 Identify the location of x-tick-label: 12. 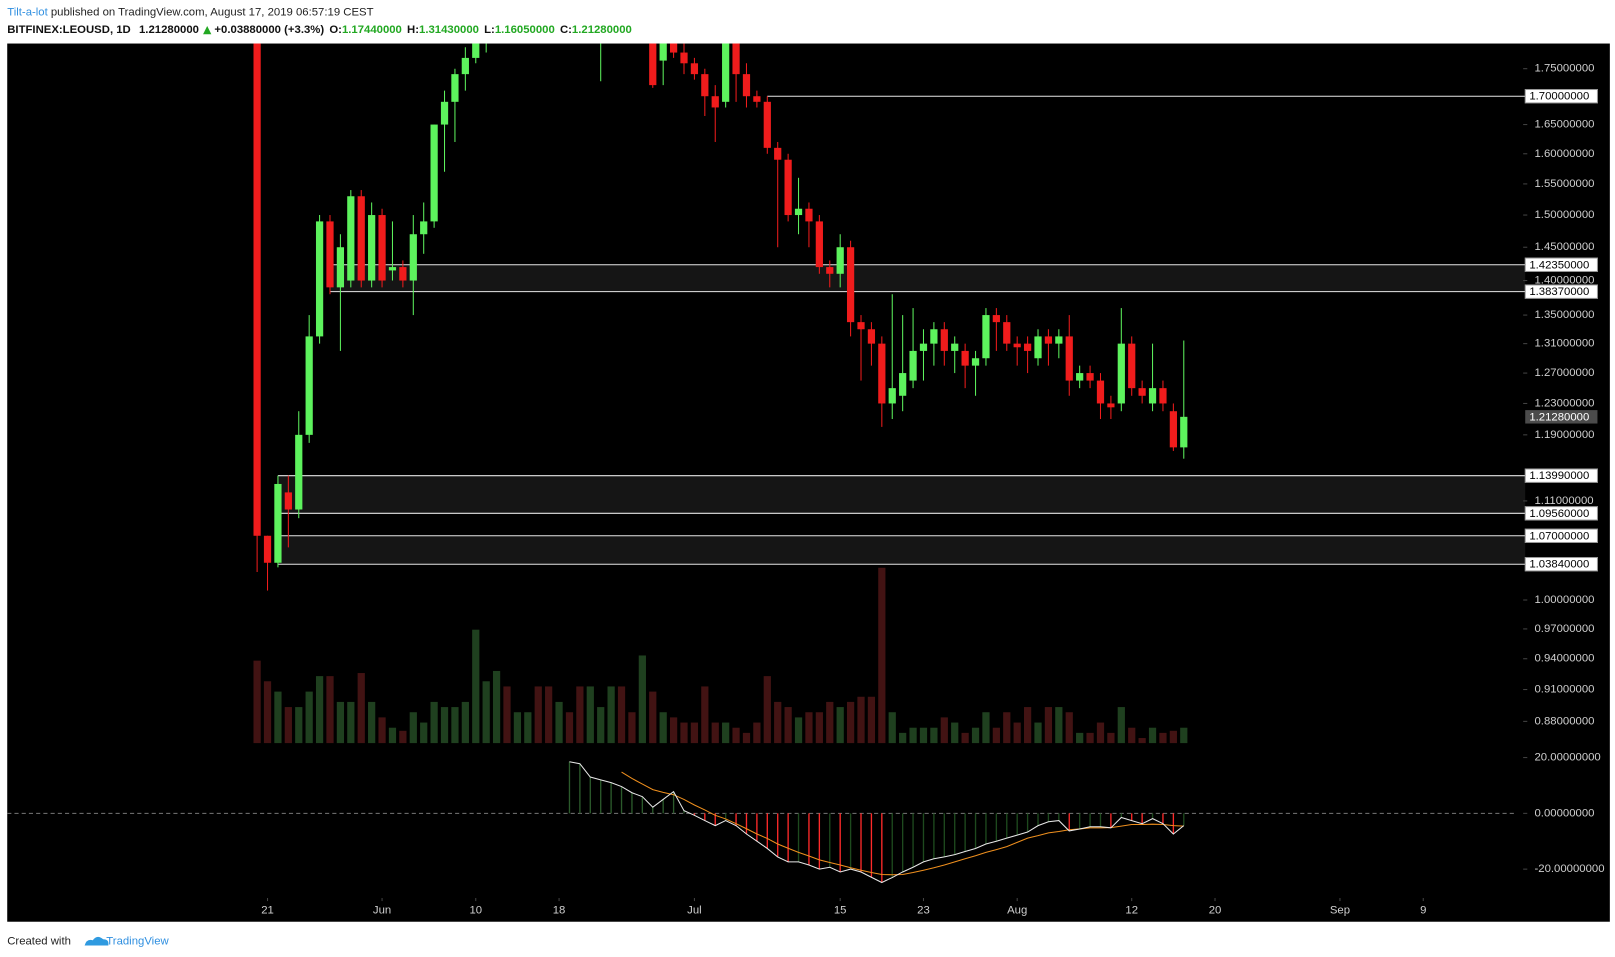
(1131, 910).